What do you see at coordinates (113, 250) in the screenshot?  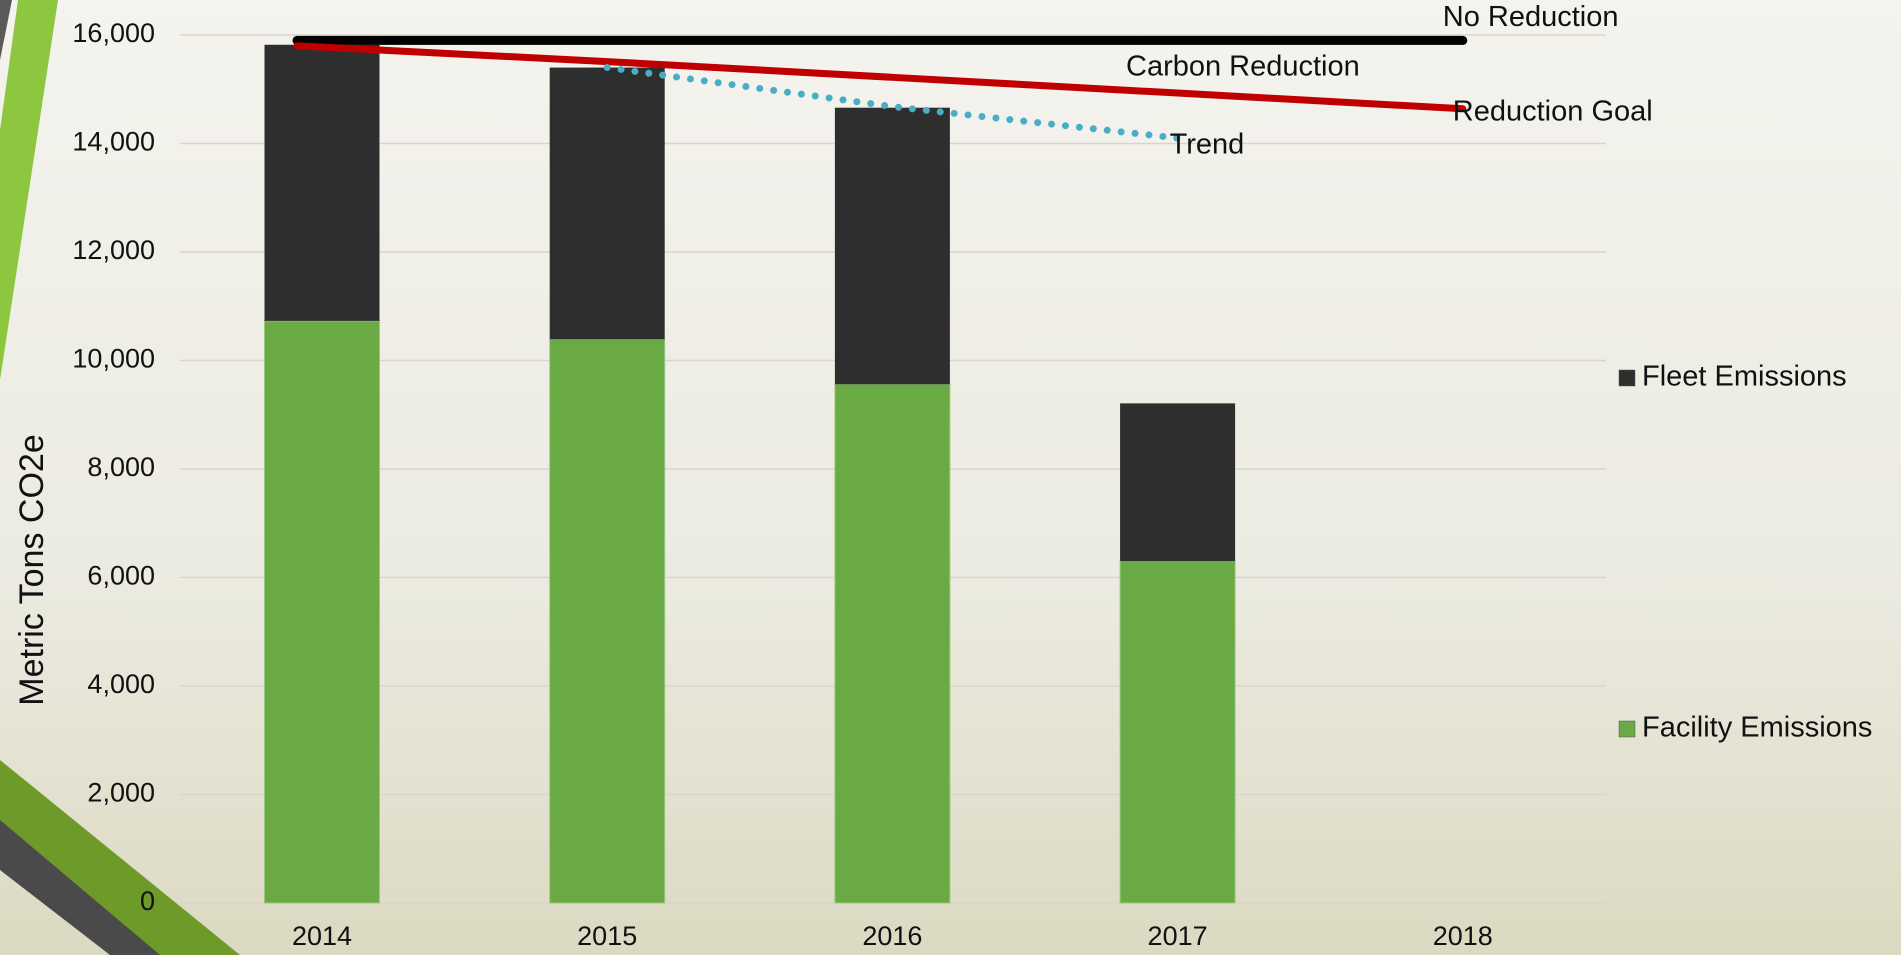 I see `y-tick-label: 12,000` at bounding box center [113, 250].